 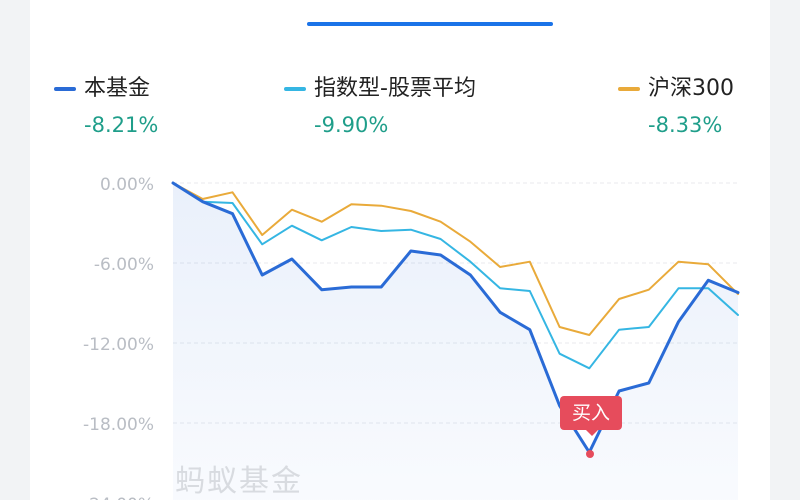 What do you see at coordinates (295, 89) in the screenshot?
I see `legend-swatch-index-avg` at bounding box center [295, 89].